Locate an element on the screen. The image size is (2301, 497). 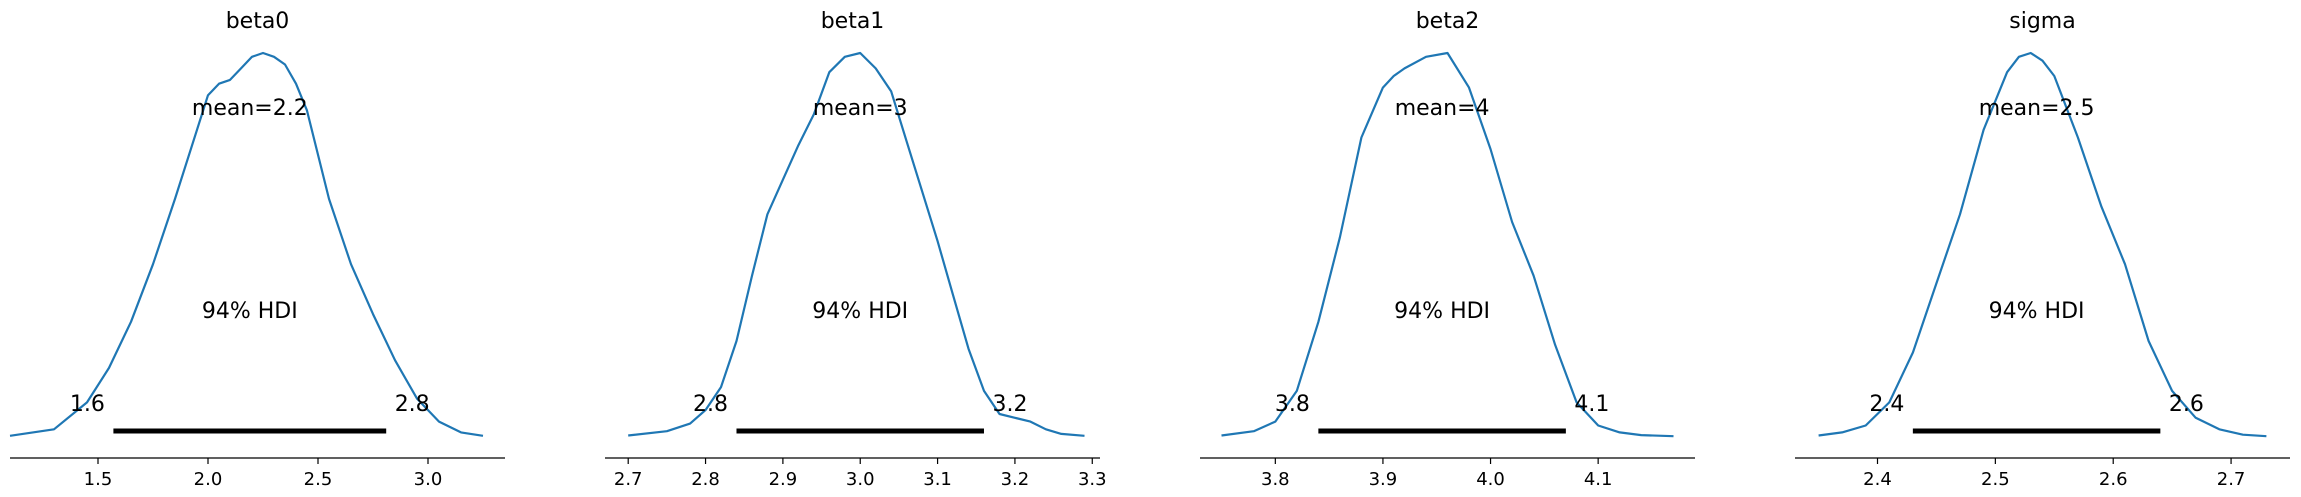
hdi-lower-label: 2.4 is located at coordinates (1886, 404).